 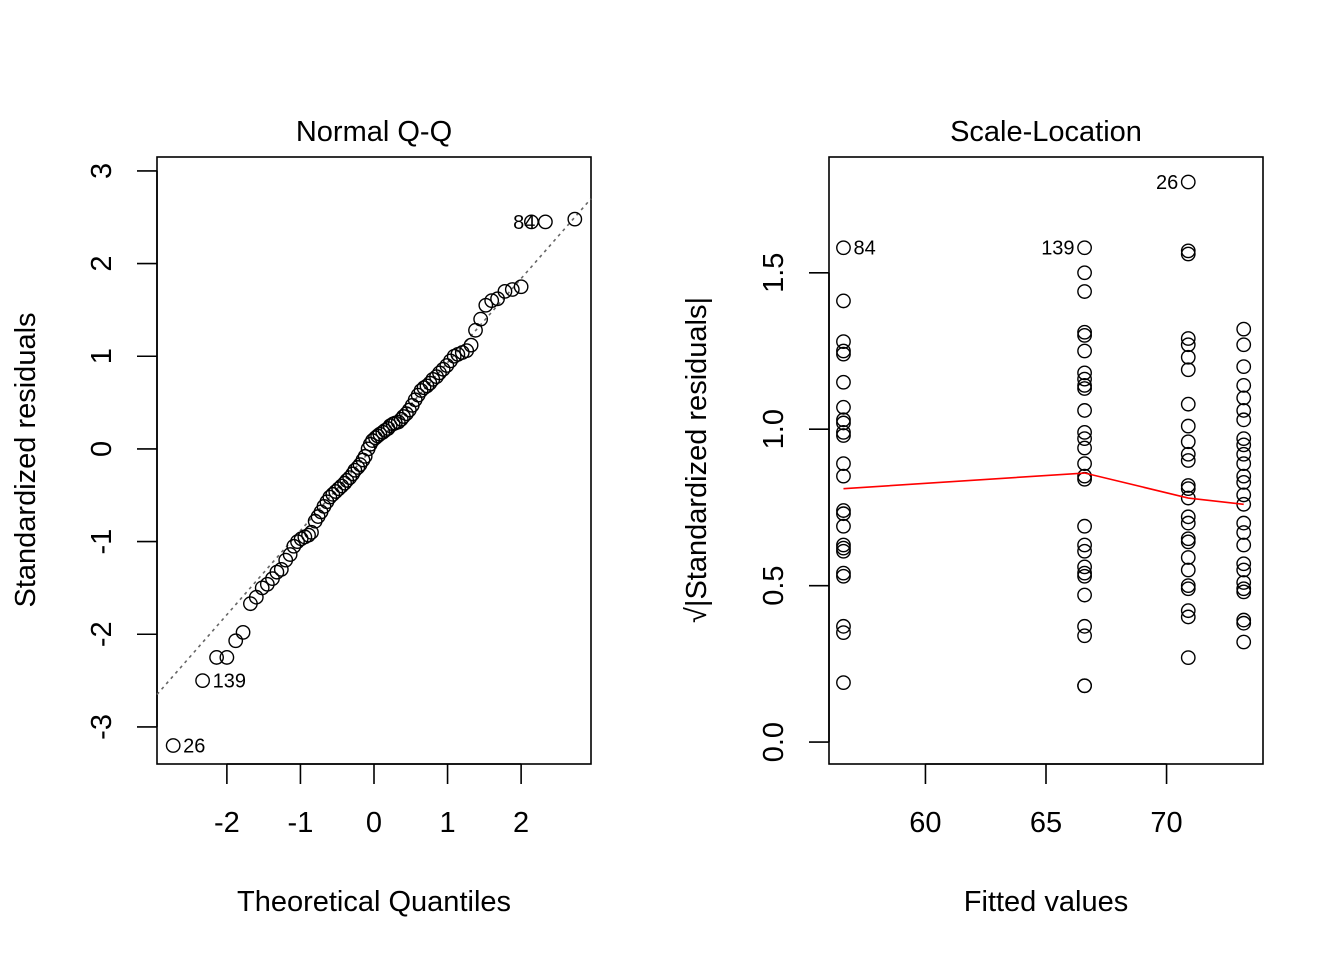 I want to click on sl-x-tick-label: 65, so click(x=1046, y=823).